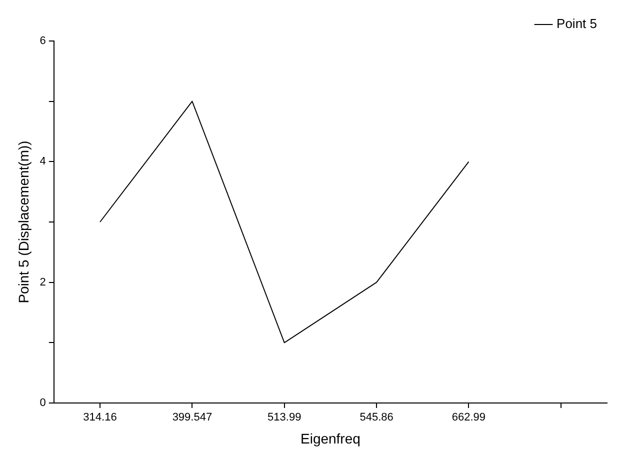  Describe the element at coordinates (577, 24) in the screenshot. I see `legend-label: Point 5` at that location.